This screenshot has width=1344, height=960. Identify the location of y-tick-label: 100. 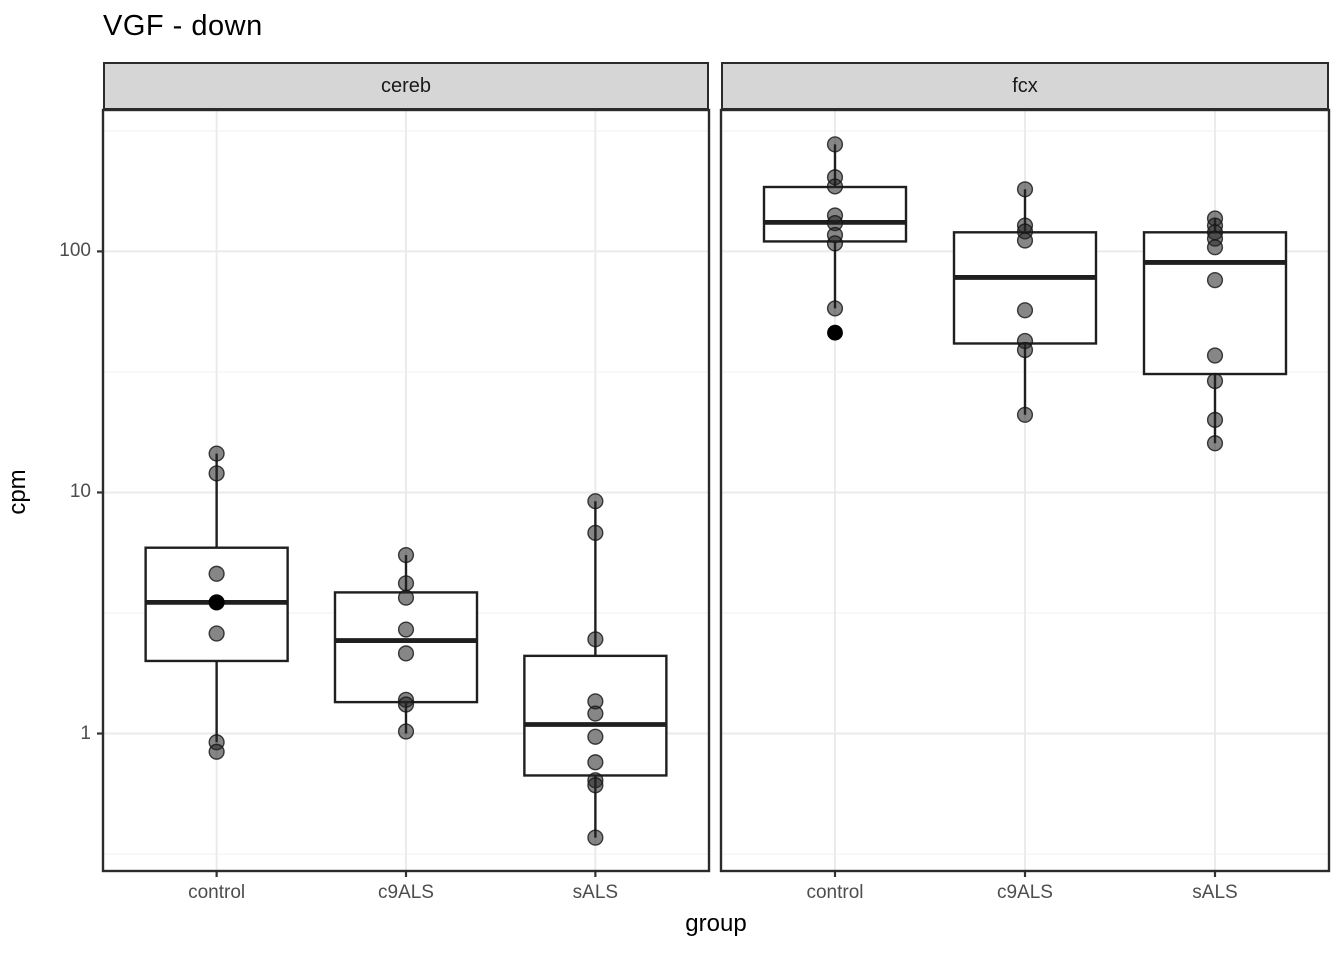
(75, 251).